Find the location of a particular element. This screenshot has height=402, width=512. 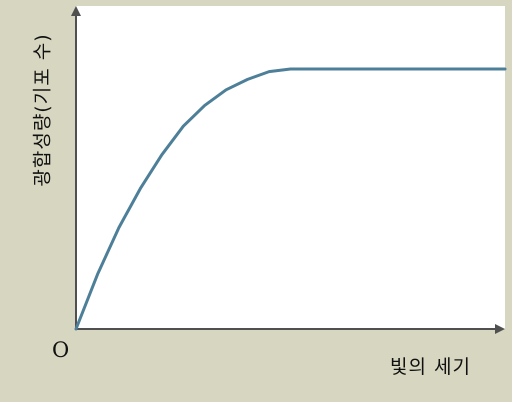

y-axis-label: 광합성량(기포 수) is located at coordinates (42, 110).